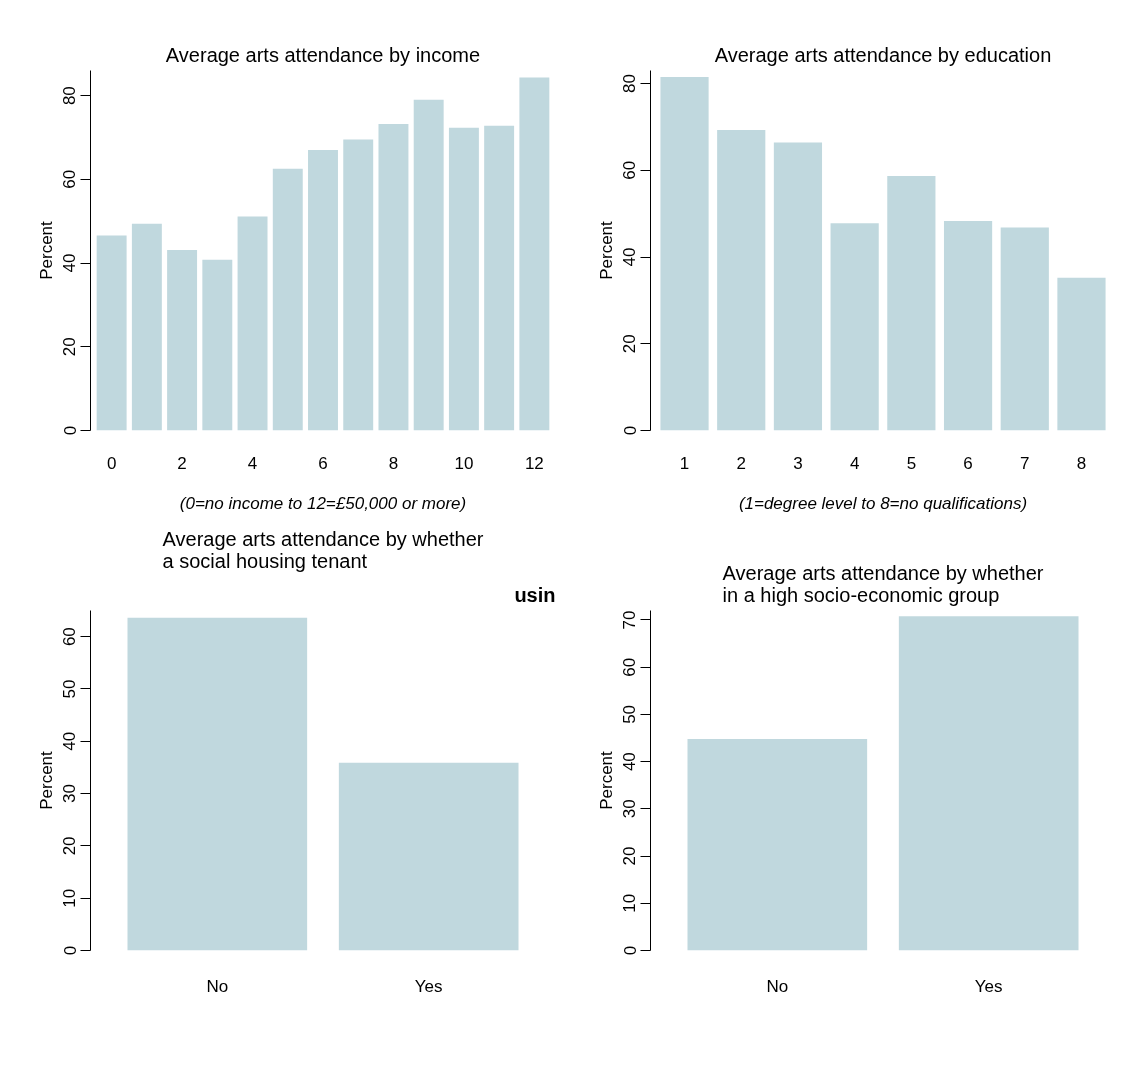 Image resolution: width=1136 pixels, height=1072 pixels. I want to click on text: usin, so click(535, 594).